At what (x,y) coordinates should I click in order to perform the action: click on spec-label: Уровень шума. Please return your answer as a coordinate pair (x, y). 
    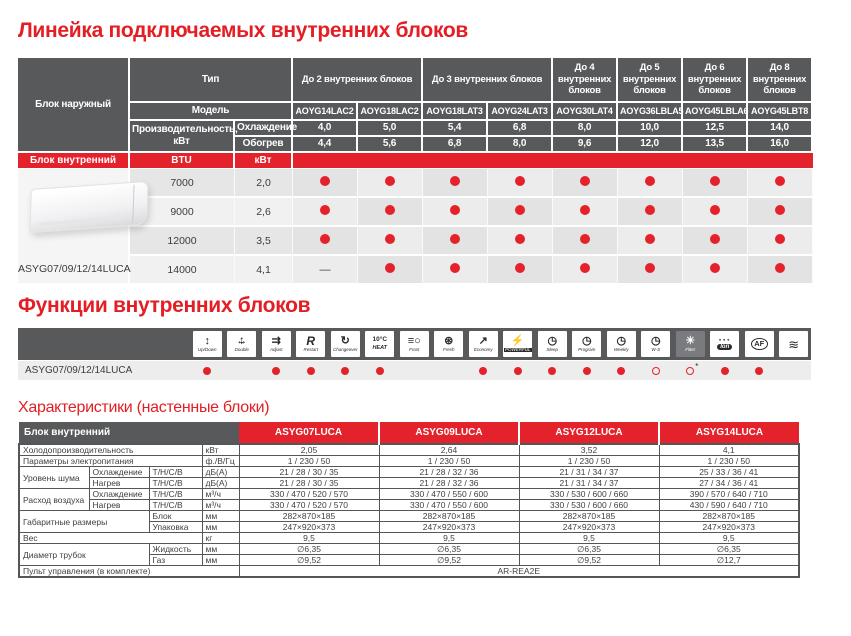
    Looking at the image, I should click on (54, 477).